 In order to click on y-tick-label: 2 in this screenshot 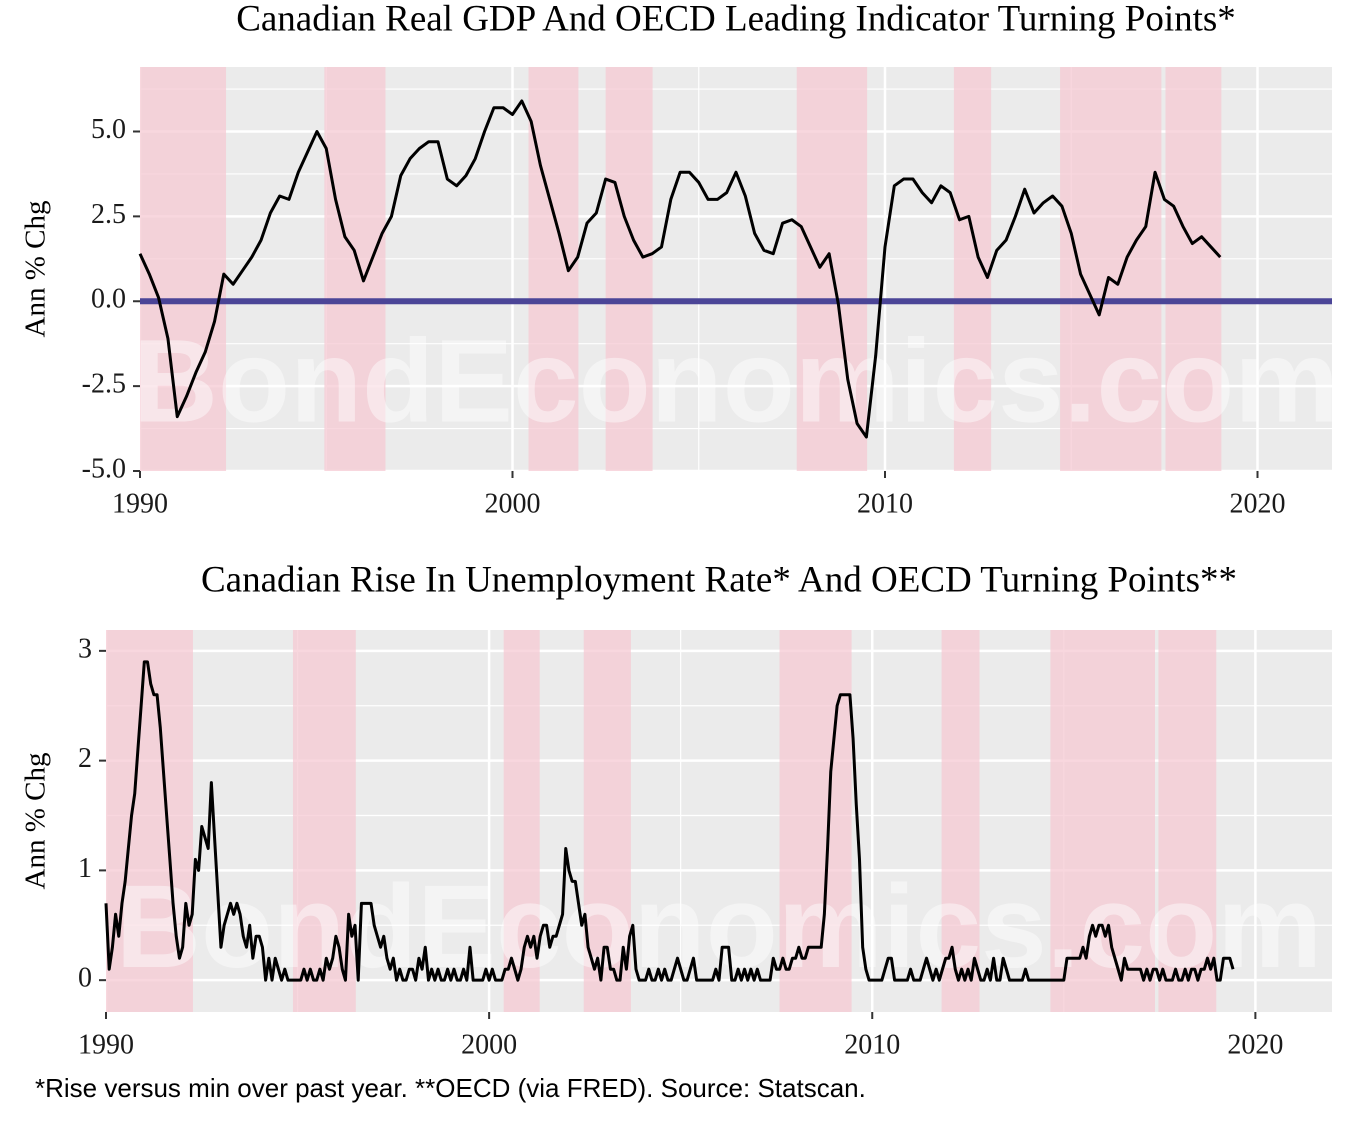, I will do `click(85, 758)`.